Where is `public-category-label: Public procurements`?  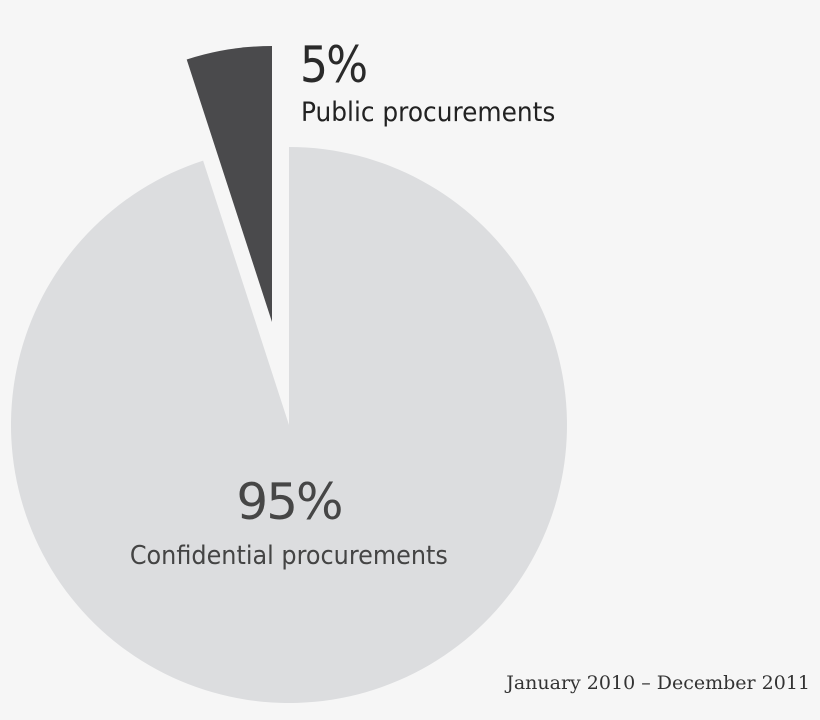 public-category-label: Public procurements is located at coordinates (428, 112).